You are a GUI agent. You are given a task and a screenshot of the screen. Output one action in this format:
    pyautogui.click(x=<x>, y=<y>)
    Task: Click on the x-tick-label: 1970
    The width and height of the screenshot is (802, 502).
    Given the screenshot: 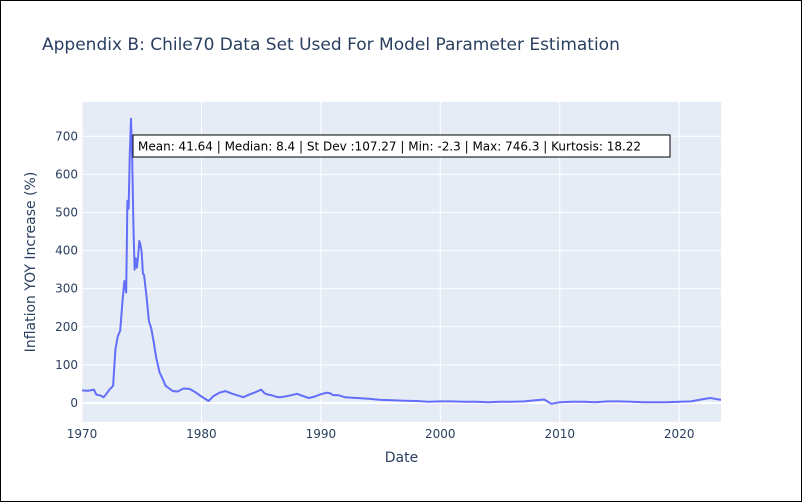 What is the action you would take?
    pyautogui.click(x=82, y=434)
    